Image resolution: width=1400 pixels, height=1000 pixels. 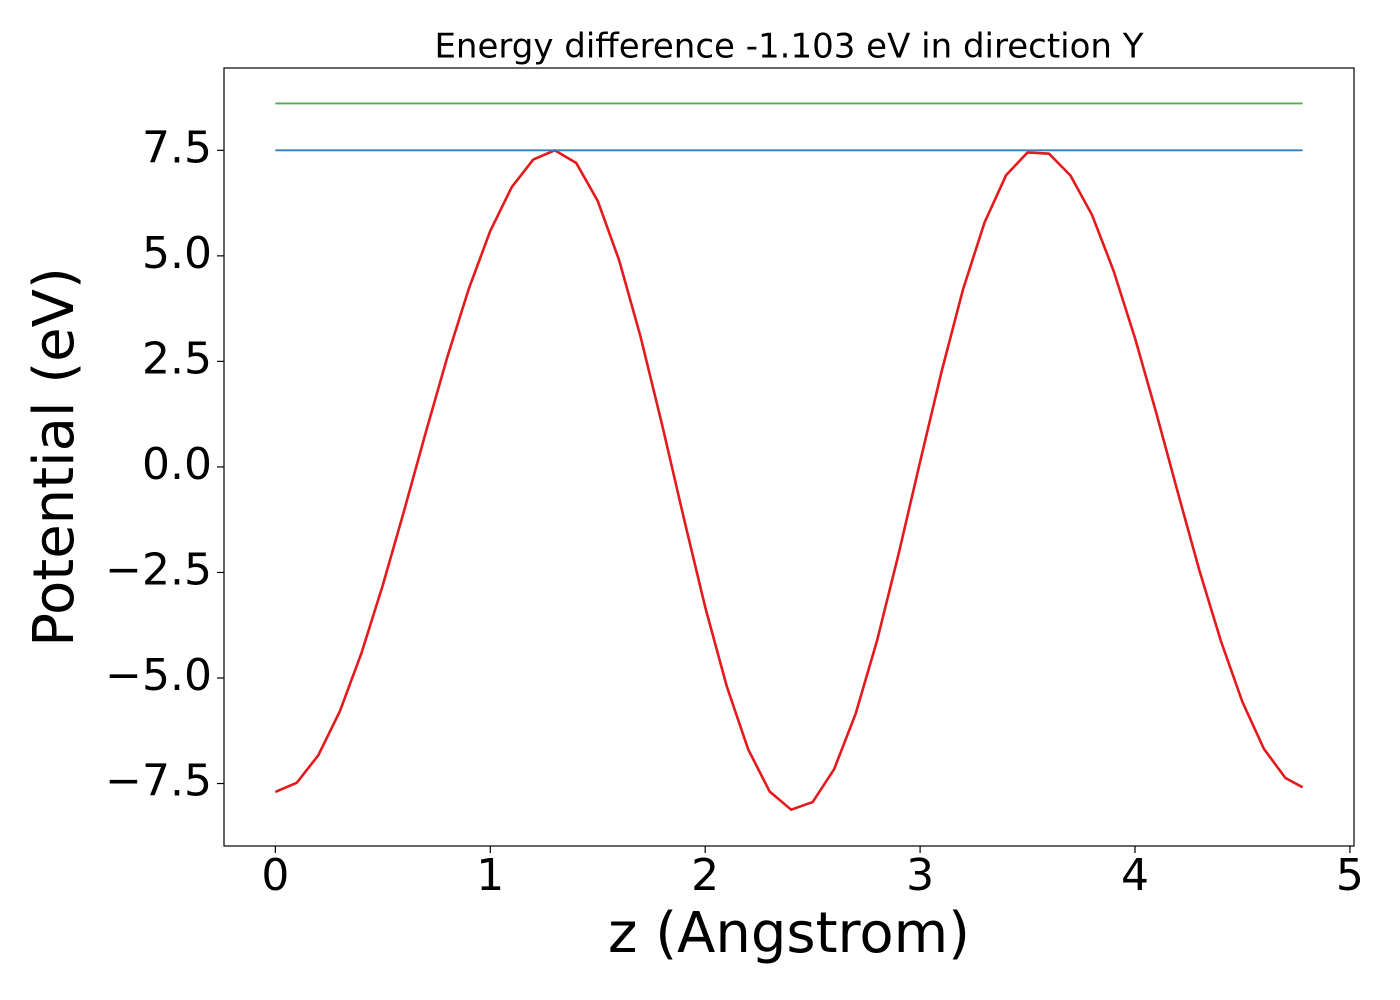 What do you see at coordinates (920, 875) in the screenshot?
I see `x-tick-label: 3` at bounding box center [920, 875].